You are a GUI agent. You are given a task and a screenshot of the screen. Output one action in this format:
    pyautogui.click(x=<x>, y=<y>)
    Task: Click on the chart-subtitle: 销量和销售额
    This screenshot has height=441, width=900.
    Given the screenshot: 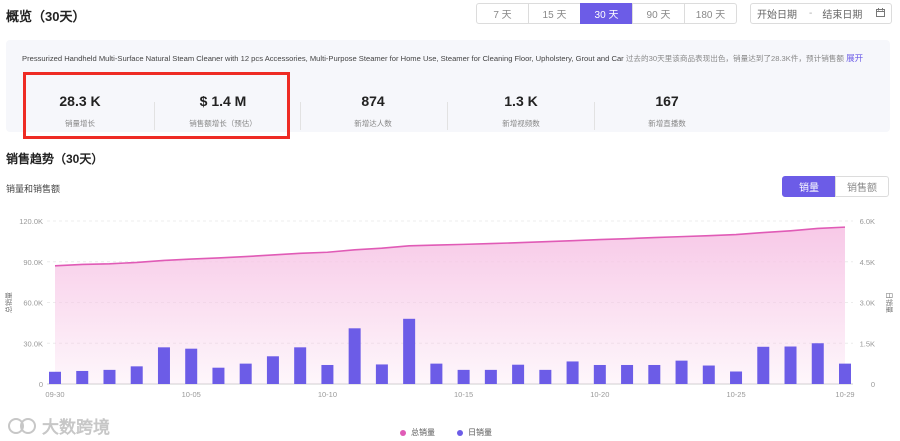 What is the action you would take?
    pyautogui.click(x=33, y=189)
    